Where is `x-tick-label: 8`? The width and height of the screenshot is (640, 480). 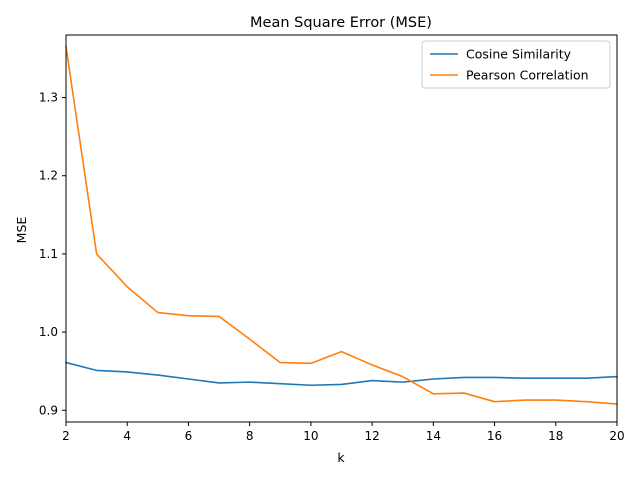
x-tick-label: 8 is located at coordinates (250, 436).